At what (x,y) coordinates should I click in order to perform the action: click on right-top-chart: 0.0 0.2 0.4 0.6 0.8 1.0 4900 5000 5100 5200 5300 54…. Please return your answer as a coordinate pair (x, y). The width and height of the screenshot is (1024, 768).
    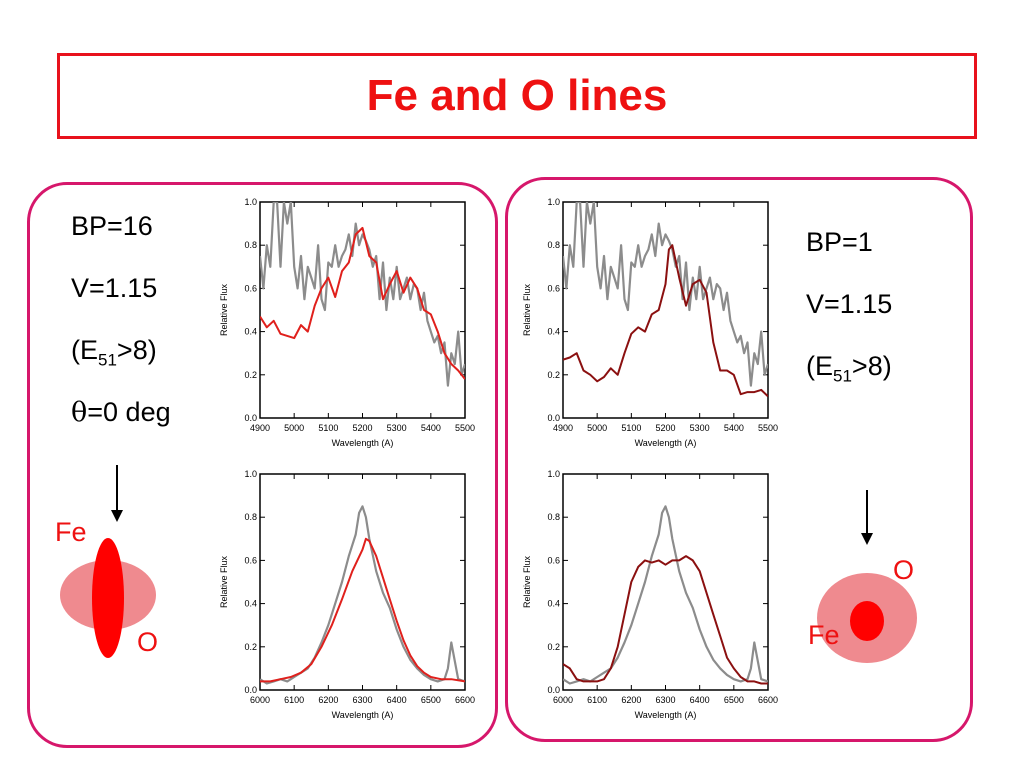
    Looking at the image, I should click on (650, 322).